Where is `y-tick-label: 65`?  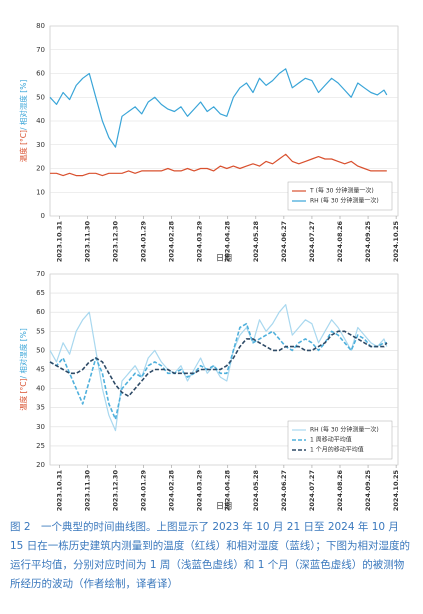
y-tick-label: 65 is located at coordinates (40, 293).